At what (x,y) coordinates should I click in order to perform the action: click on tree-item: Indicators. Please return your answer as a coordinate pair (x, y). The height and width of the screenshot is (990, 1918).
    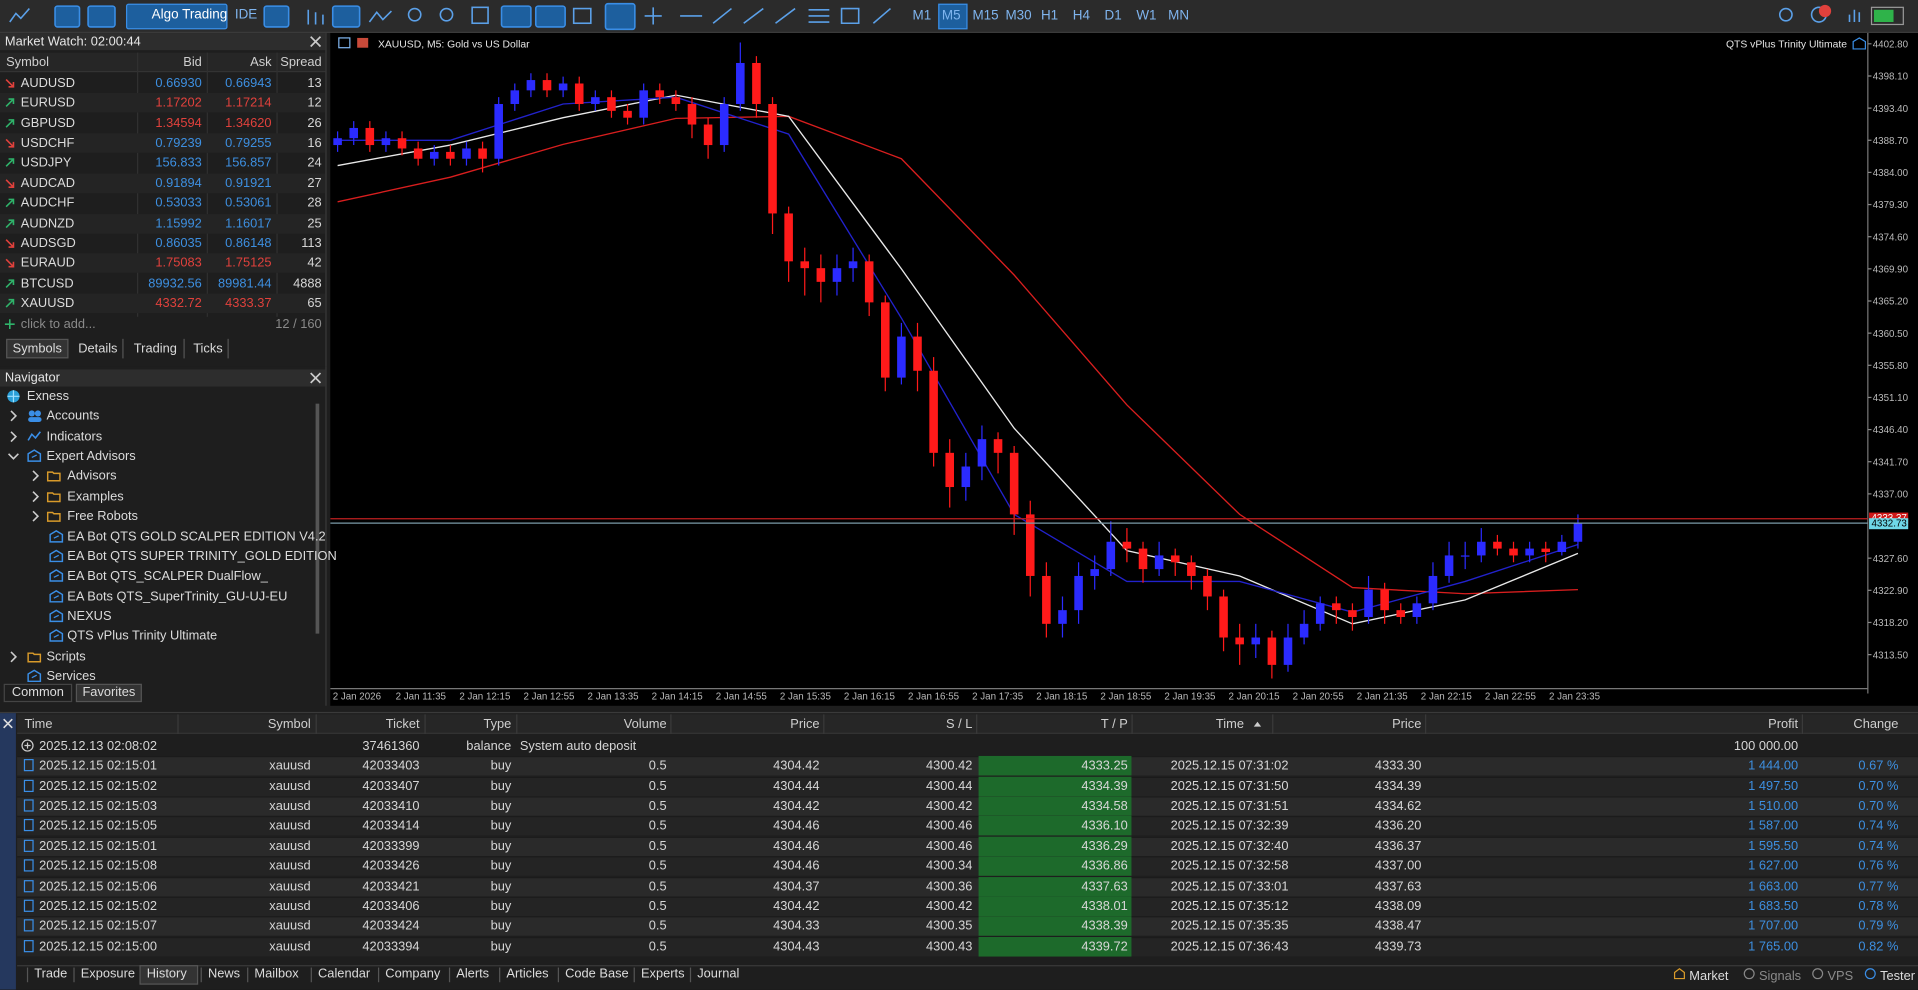
    Looking at the image, I should click on (74, 436).